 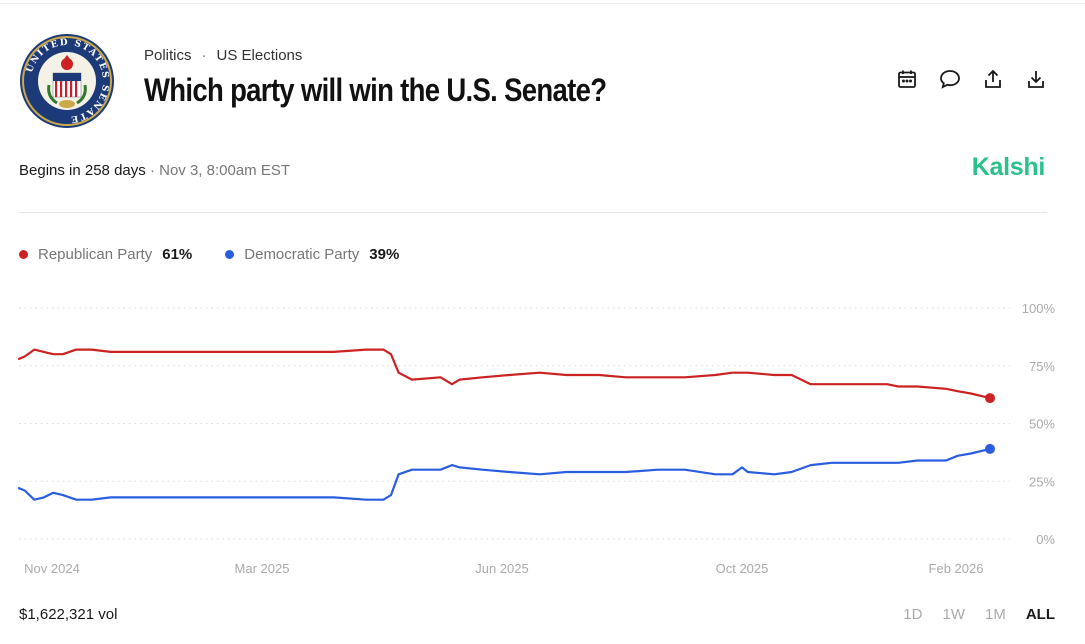 I want to click on action-bar, so click(x=971, y=79).